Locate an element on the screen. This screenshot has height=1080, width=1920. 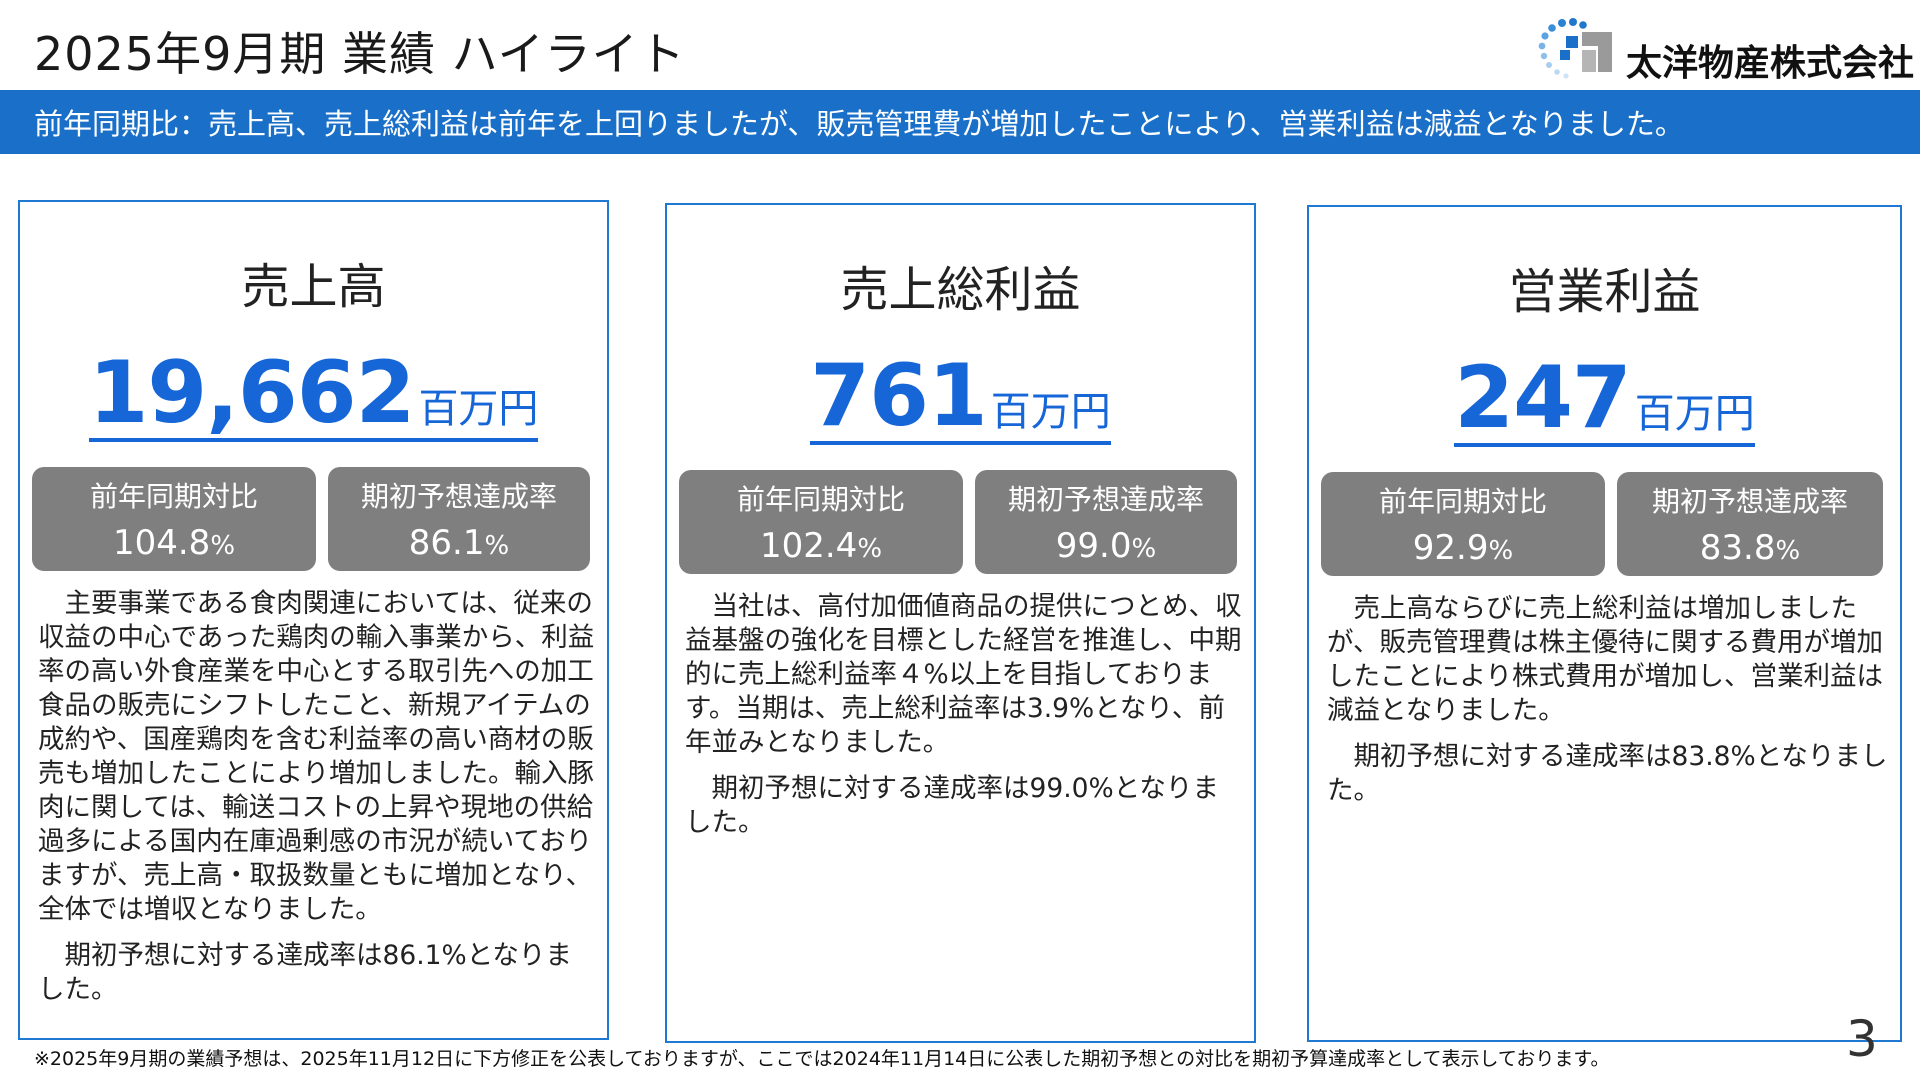
page-title: 2025年9月期 業績 ハイライト is located at coordinates (360, 54).